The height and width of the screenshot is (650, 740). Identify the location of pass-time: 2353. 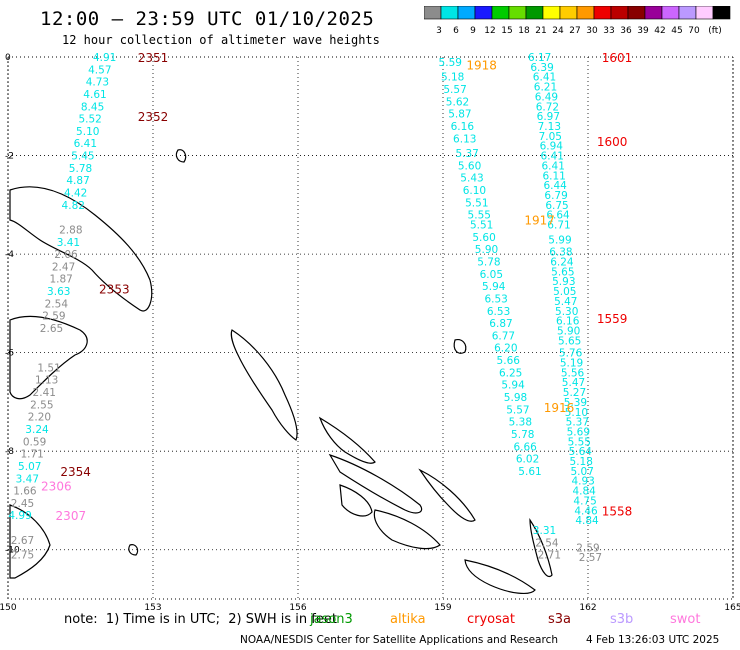
(114, 290).